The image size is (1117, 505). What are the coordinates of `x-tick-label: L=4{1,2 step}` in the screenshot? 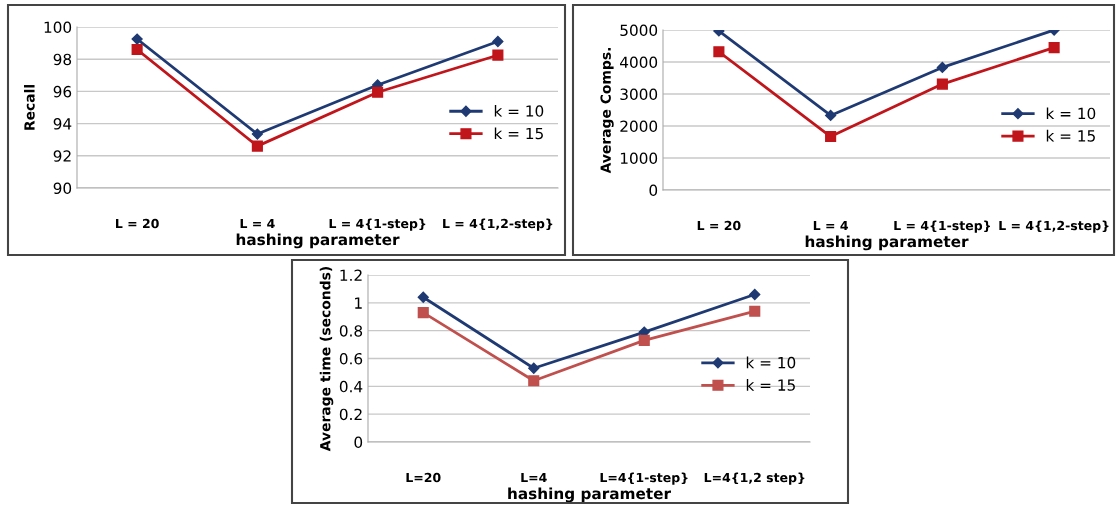 It's located at (754, 478).